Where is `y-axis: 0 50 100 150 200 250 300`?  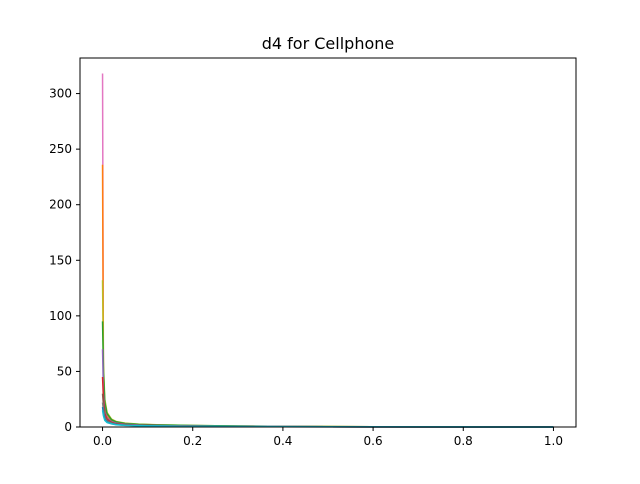 y-axis: 0 50 100 150 200 250 300 is located at coordinates (64, 260).